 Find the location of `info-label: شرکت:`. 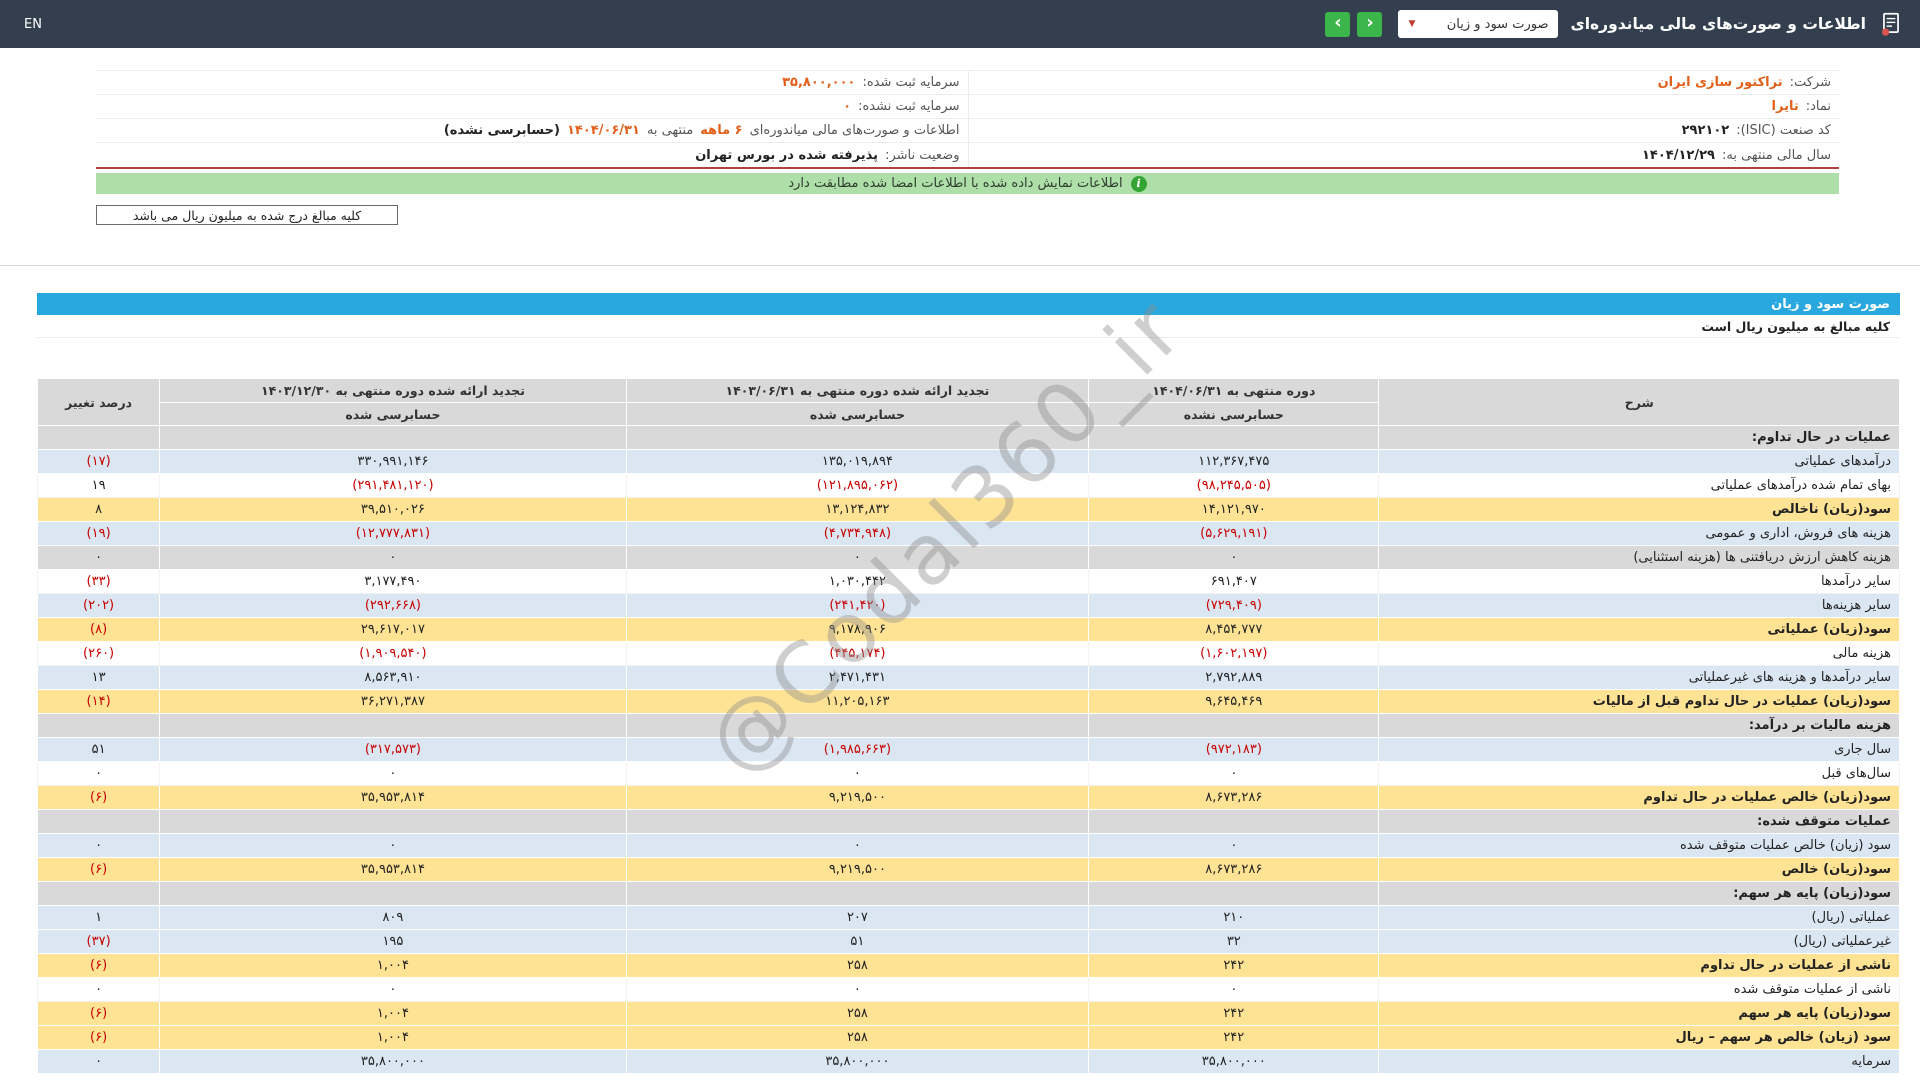

info-label: شرکت: is located at coordinates (1810, 82).